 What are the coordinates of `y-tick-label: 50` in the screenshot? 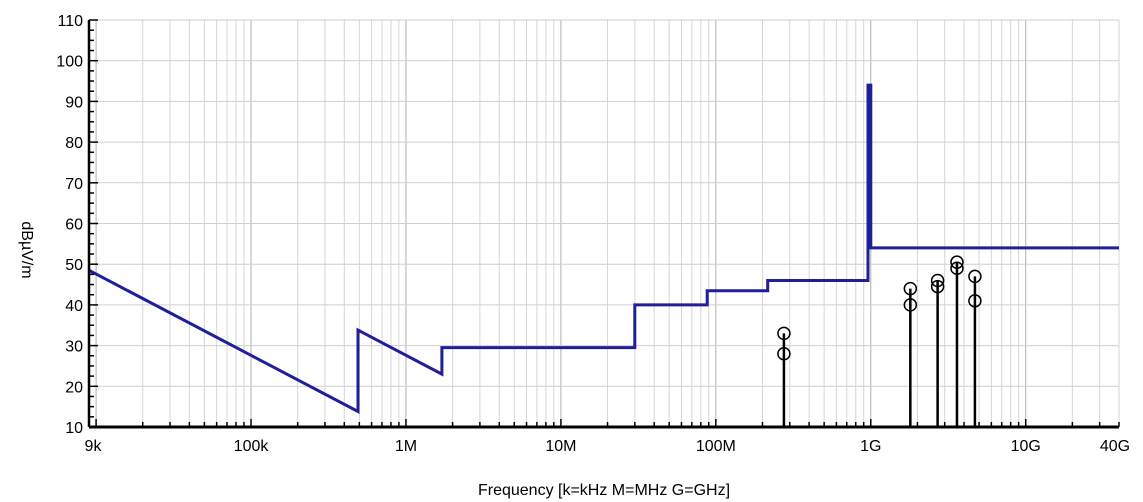 It's located at (74, 265).